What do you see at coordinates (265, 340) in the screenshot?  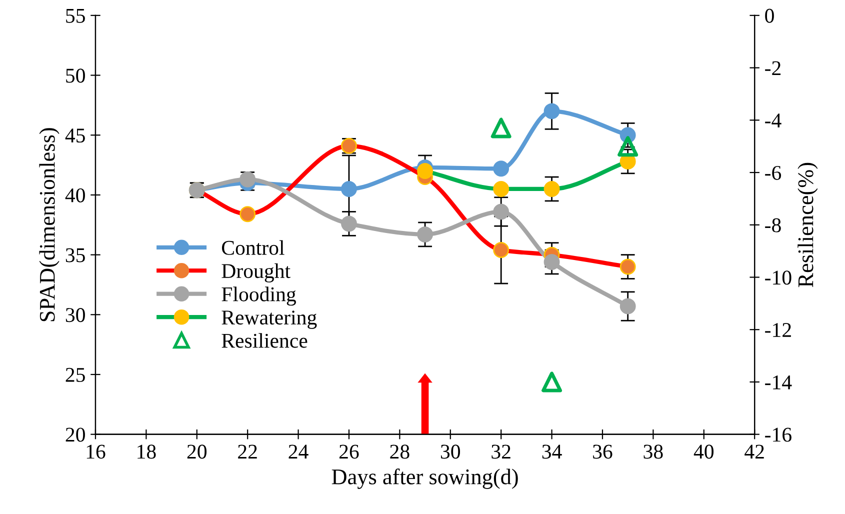 I see `legend-label: Resilience` at bounding box center [265, 340].